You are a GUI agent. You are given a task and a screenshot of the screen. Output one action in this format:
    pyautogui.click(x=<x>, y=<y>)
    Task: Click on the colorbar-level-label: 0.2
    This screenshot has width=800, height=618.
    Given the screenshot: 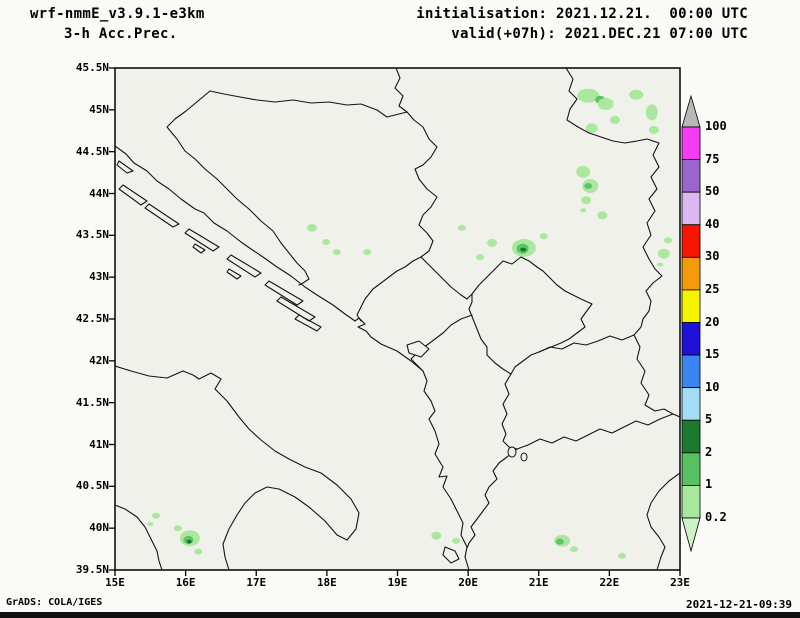 What is the action you would take?
    pyautogui.click(x=716, y=517)
    